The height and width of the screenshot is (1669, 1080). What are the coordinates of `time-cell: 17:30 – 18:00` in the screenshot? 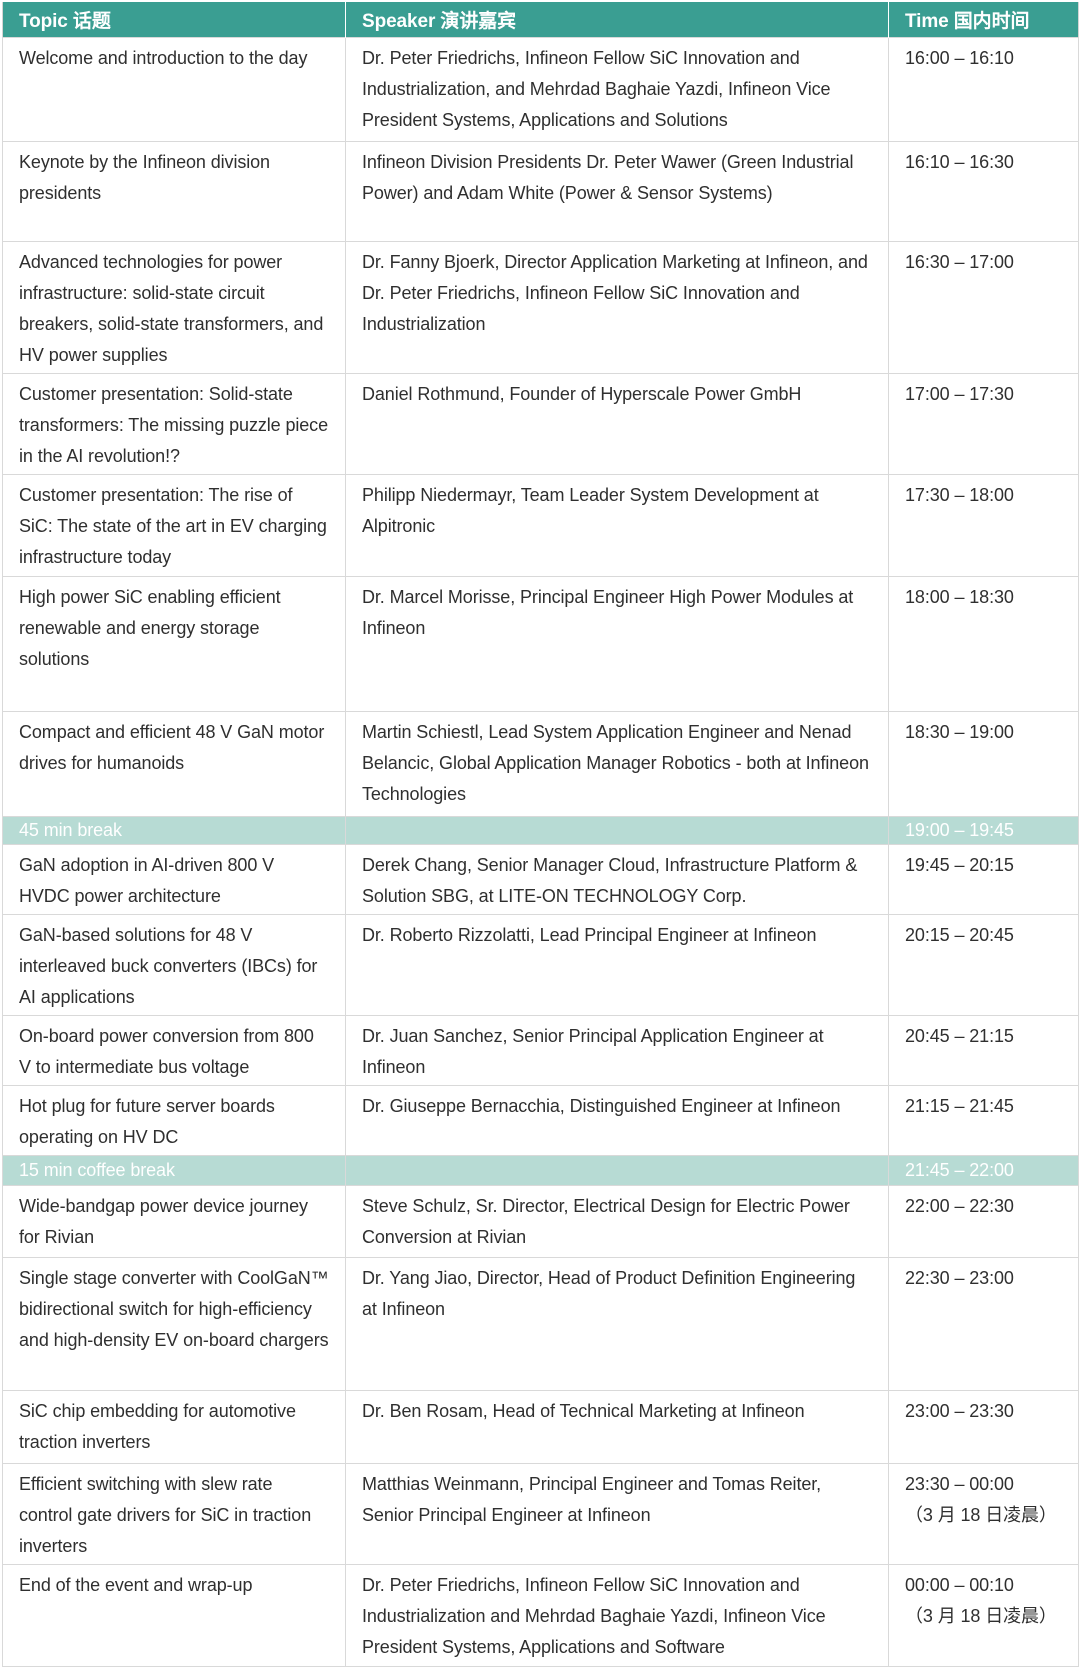 It's located at (983, 525).